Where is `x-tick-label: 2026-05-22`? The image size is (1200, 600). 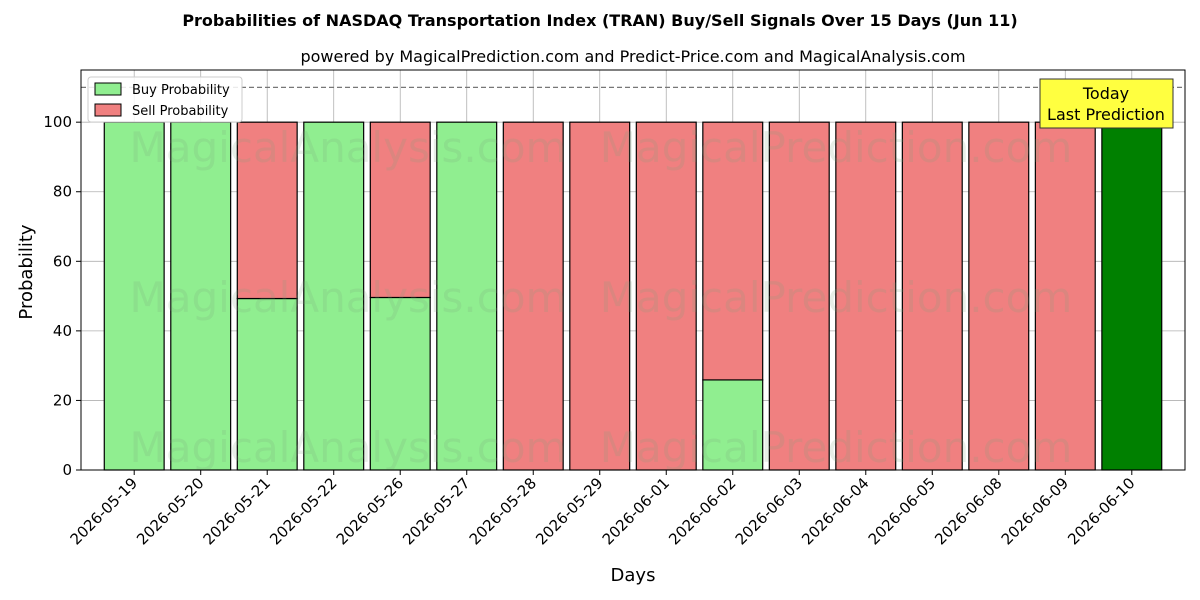 x-tick-label: 2026-05-22 is located at coordinates (303, 511).